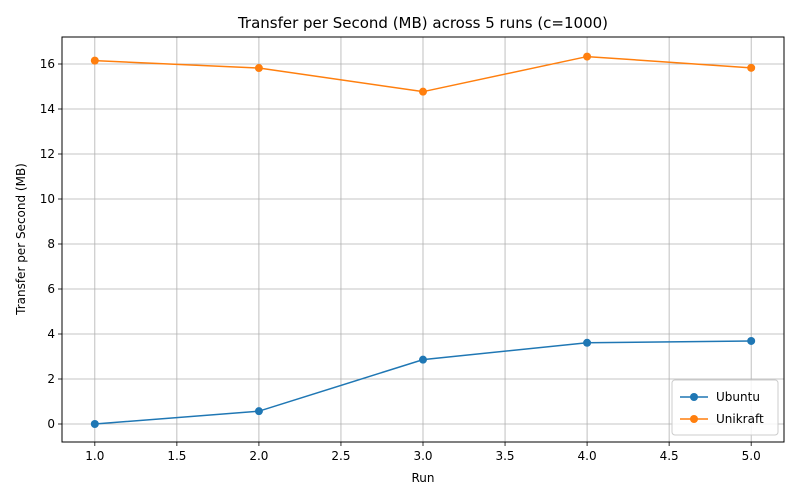  I want to click on y-tick-label: 0, so click(51, 424).